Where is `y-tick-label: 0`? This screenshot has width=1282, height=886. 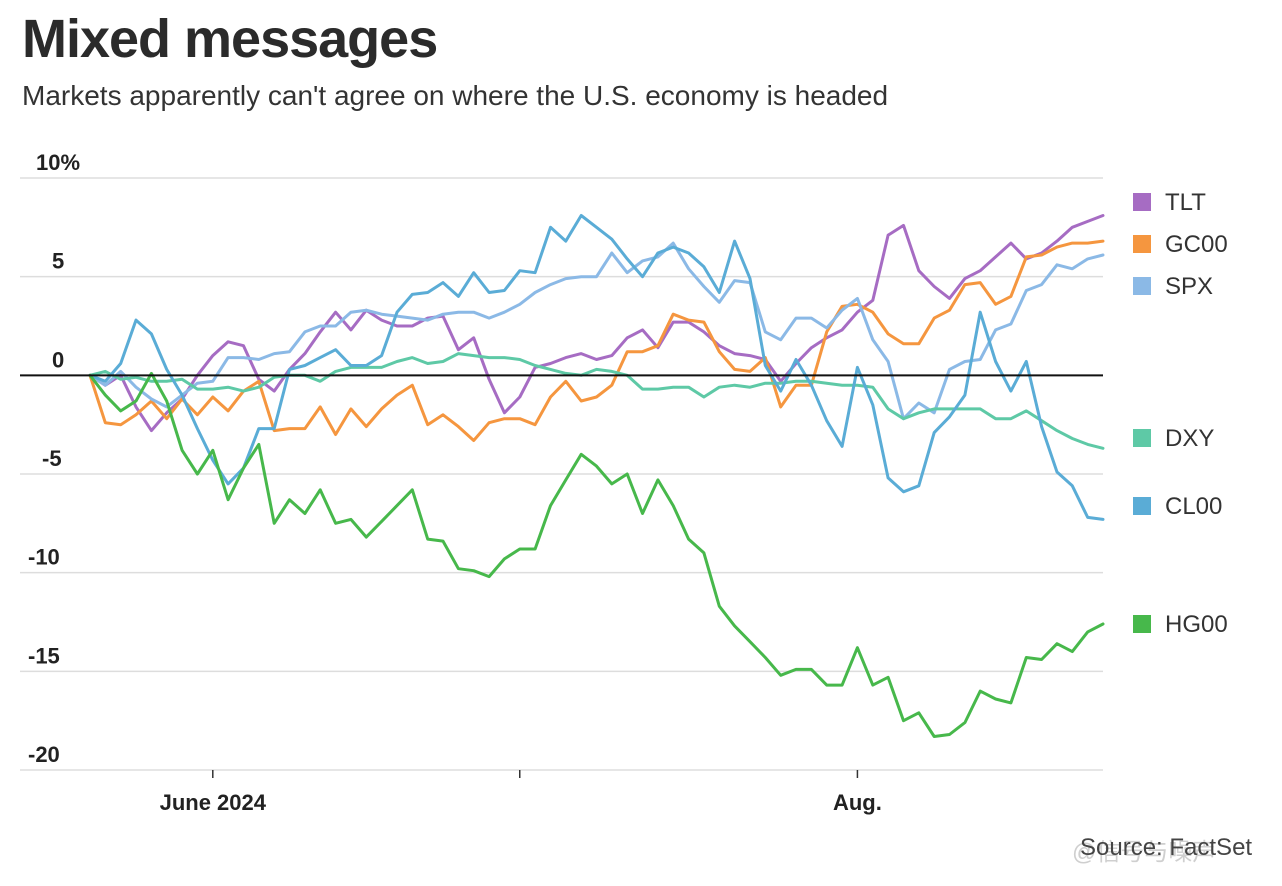
y-tick-label: 0 is located at coordinates (58, 359).